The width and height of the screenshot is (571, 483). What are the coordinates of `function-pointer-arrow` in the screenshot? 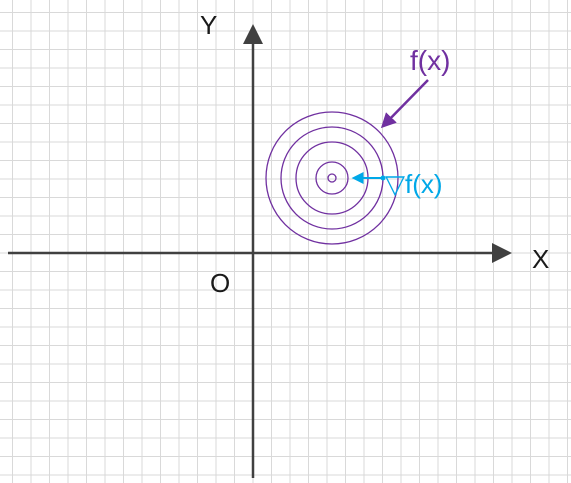 It's located at (404, 104).